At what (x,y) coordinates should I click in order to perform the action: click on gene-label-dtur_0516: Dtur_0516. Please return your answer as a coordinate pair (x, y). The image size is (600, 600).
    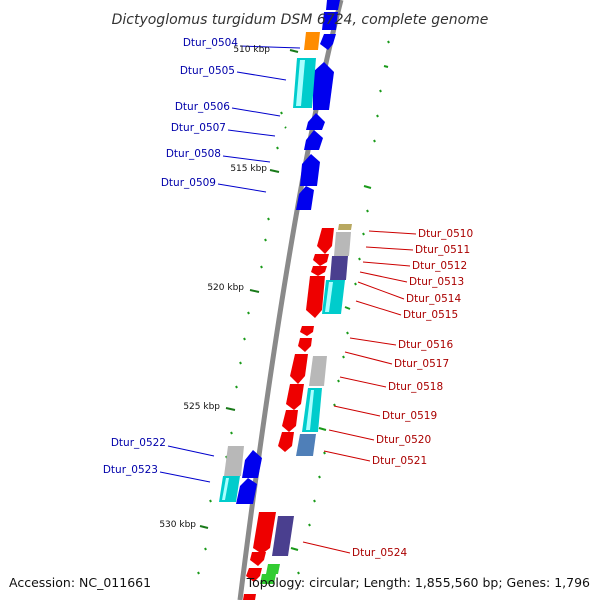
    Looking at the image, I should click on (425, 345).